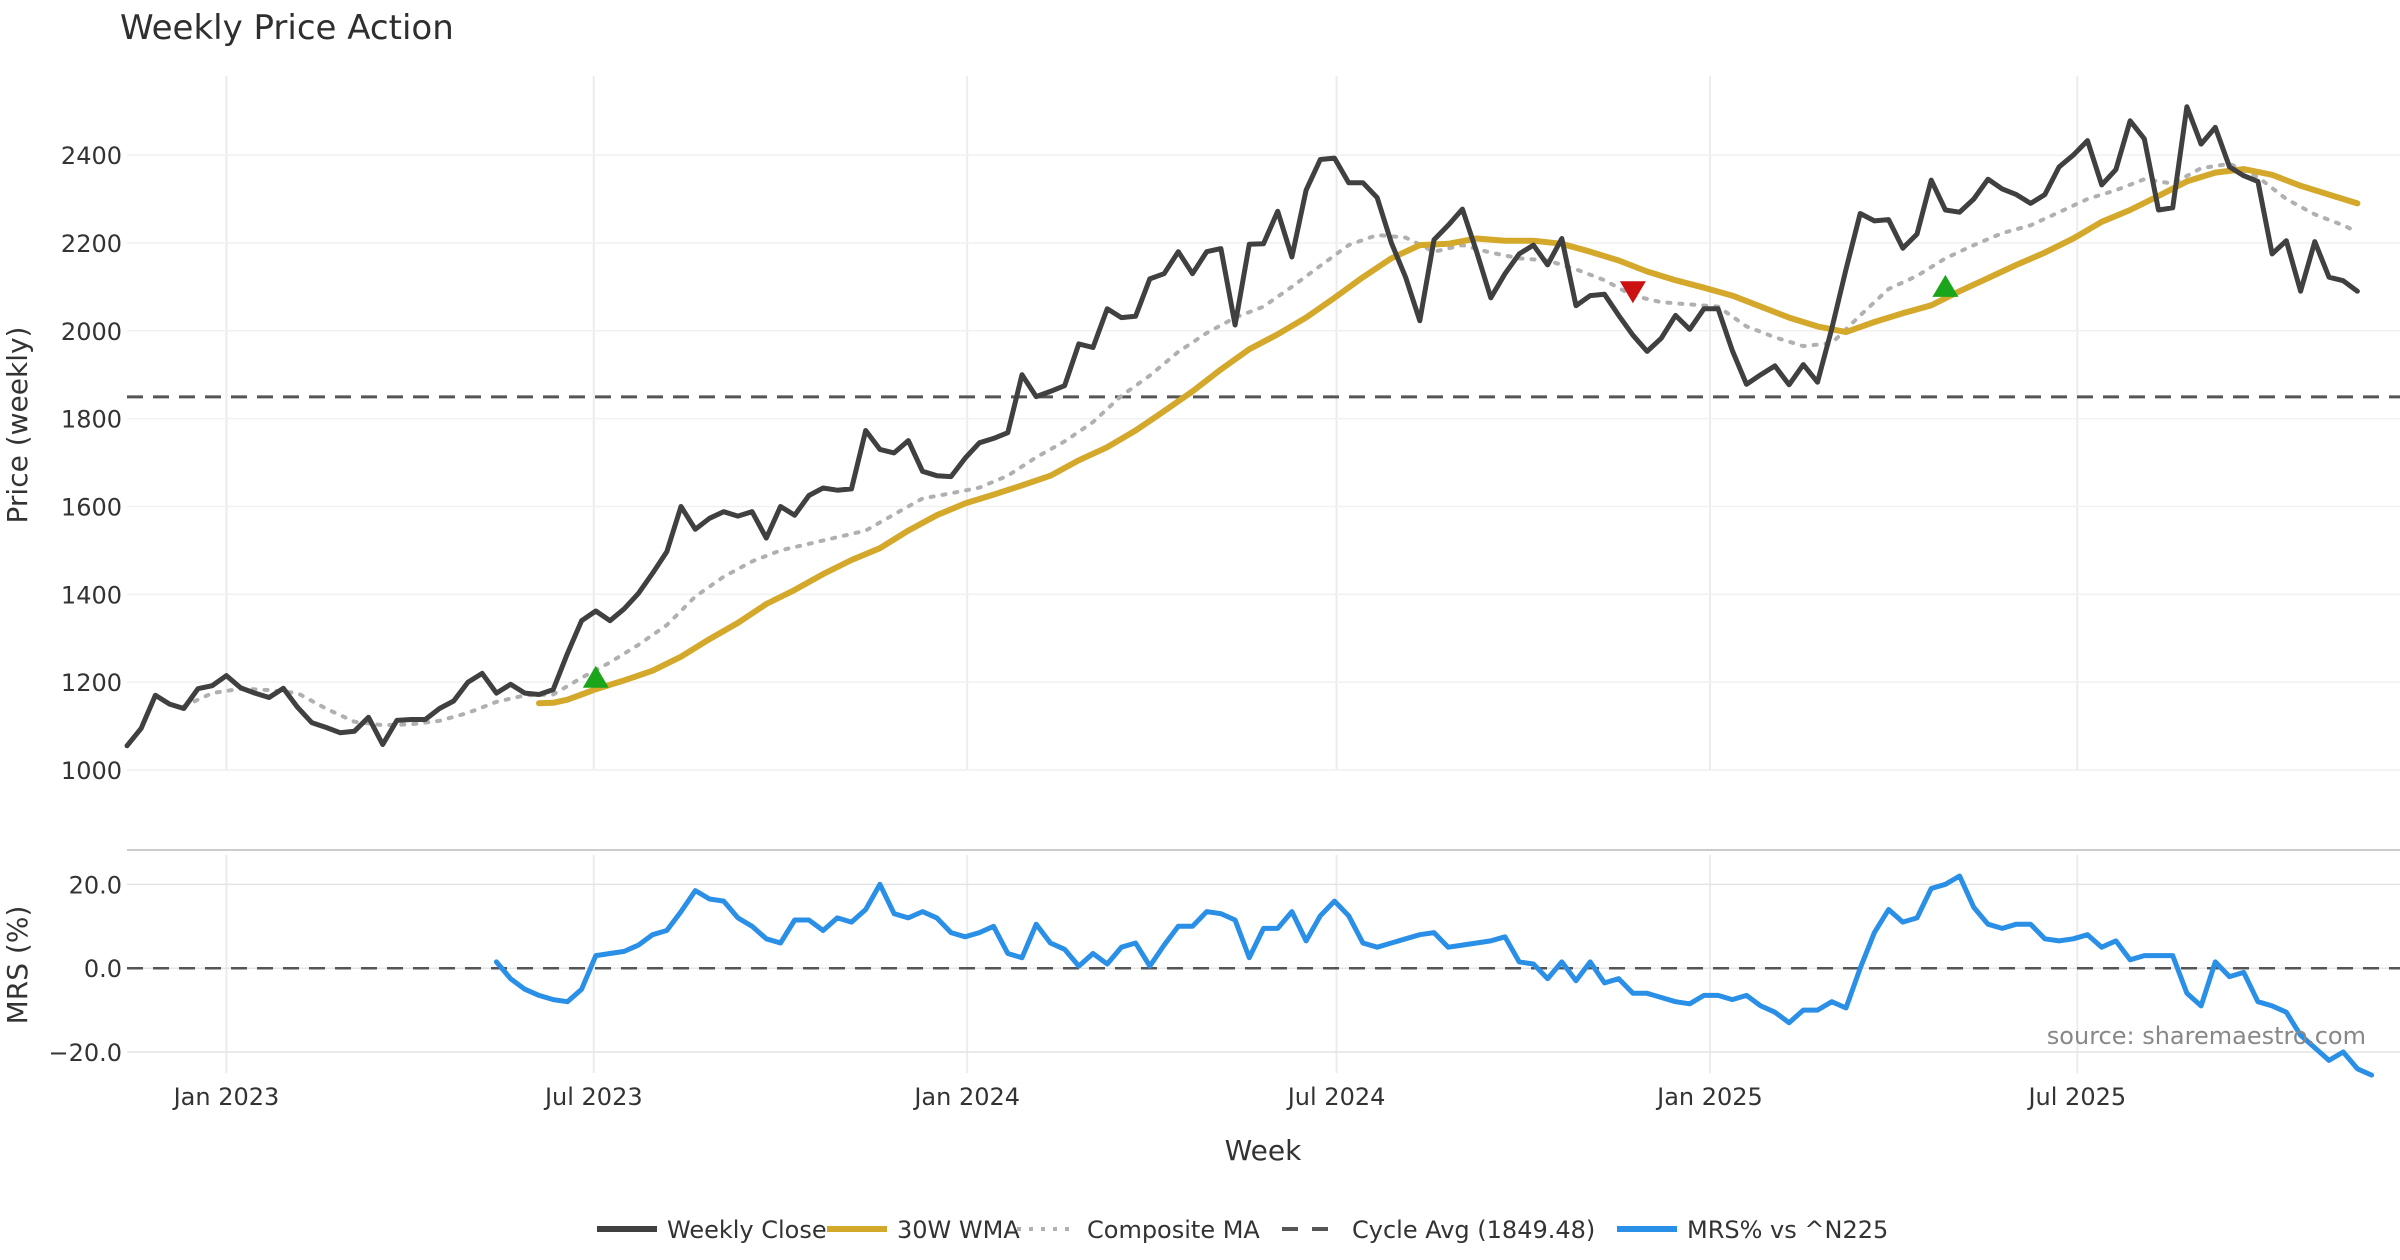 This screenshot has width=2400, height=1260. I want to click on mrs-y-tick-label: −20.0, so click(85, 1053).